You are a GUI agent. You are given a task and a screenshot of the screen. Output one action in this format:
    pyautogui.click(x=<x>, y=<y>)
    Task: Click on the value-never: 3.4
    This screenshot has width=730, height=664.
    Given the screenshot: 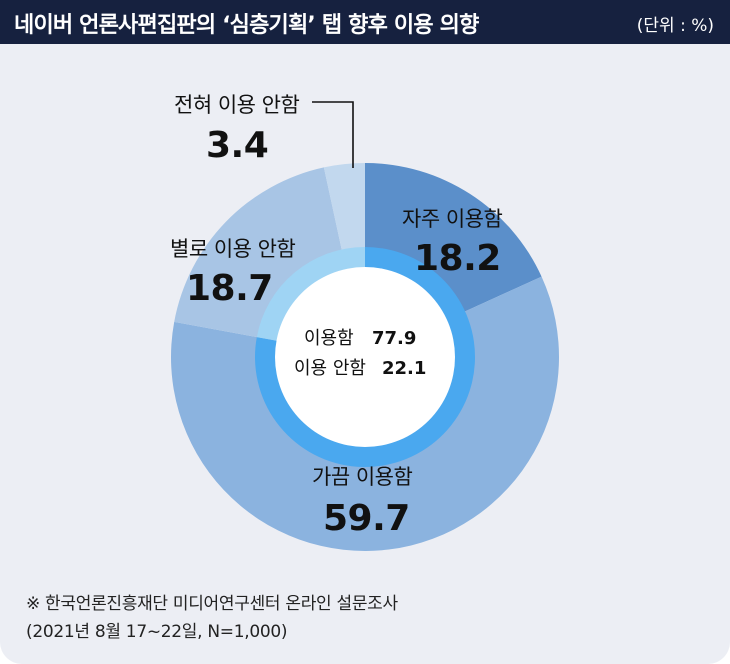 What is the action you would take?
    pyautogui.click(x=237, y=145)
    